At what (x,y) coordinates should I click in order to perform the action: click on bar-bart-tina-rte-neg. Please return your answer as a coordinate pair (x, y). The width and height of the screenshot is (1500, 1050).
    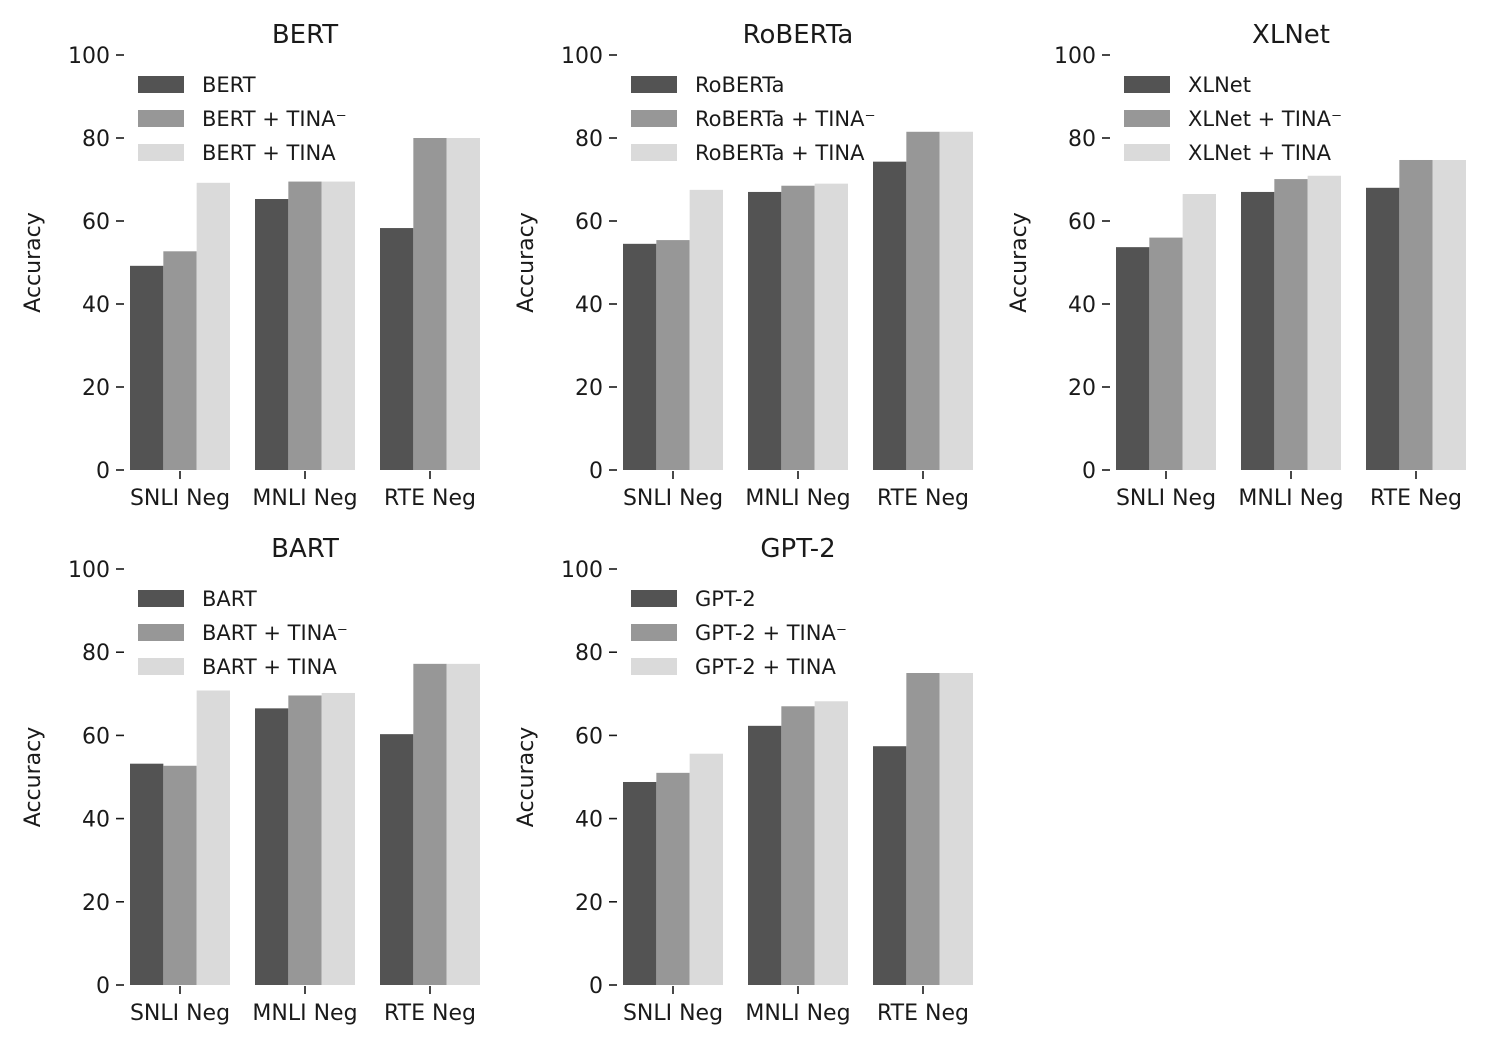
    Looking at the image, I should click on (430, 824).